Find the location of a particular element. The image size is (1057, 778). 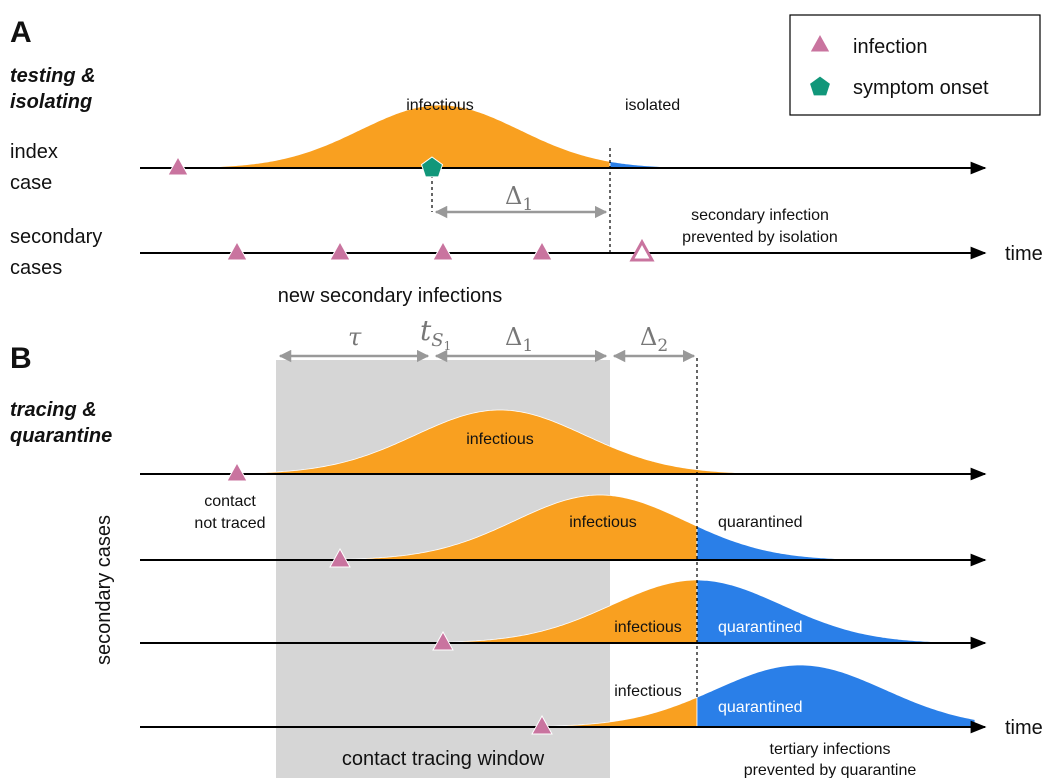

note: prevented by isolation is located at coordinates (760, 237).